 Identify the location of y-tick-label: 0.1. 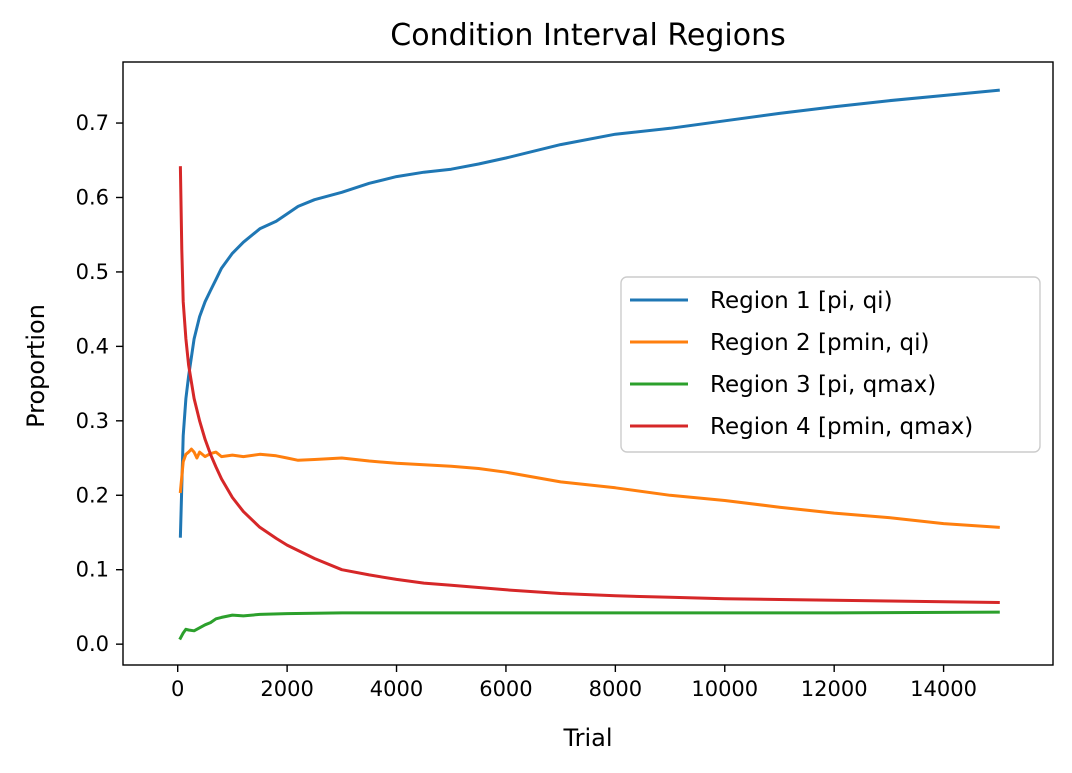
(92, 570).